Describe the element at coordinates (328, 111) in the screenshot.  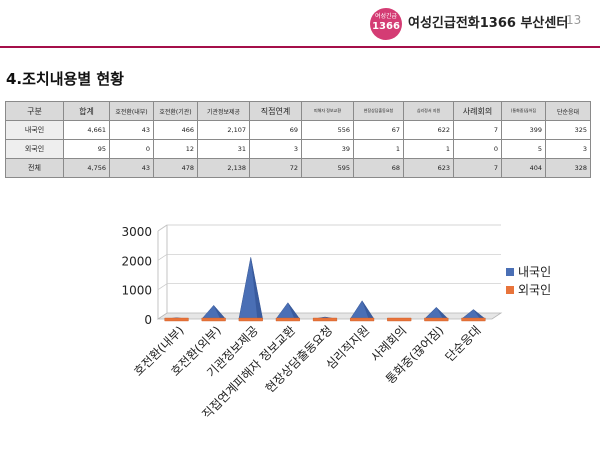
I see `header-cell: 피해자 정보교환` at that location.